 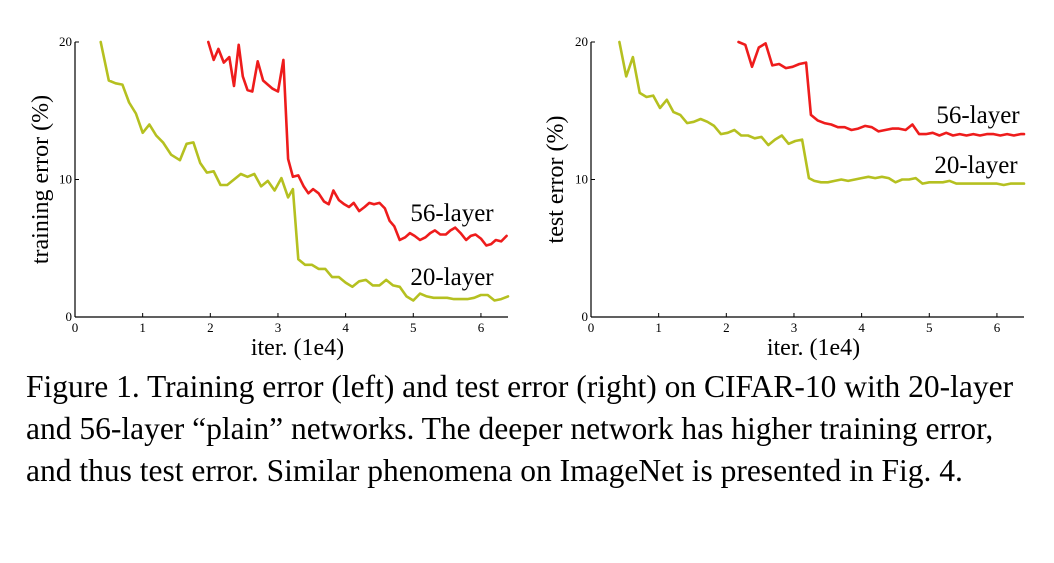 I want to click on y-axis-label: training error (%), so click(x=41, y=179).